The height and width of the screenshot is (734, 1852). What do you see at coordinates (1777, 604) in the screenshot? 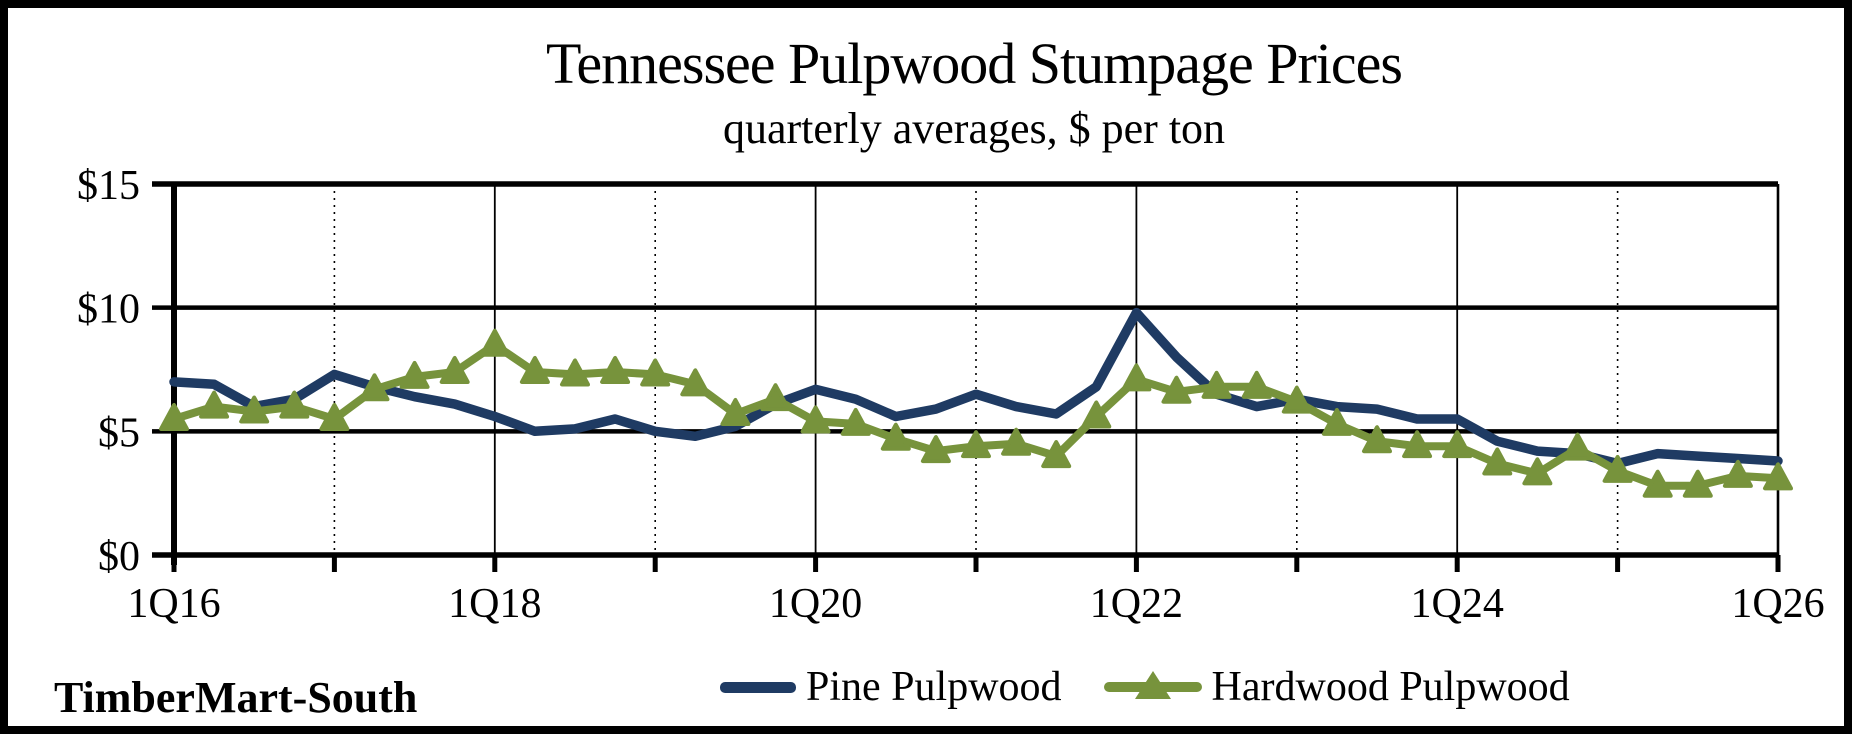
I see `x-tick-label: 1Q26` at bounding box center [1777, 604].